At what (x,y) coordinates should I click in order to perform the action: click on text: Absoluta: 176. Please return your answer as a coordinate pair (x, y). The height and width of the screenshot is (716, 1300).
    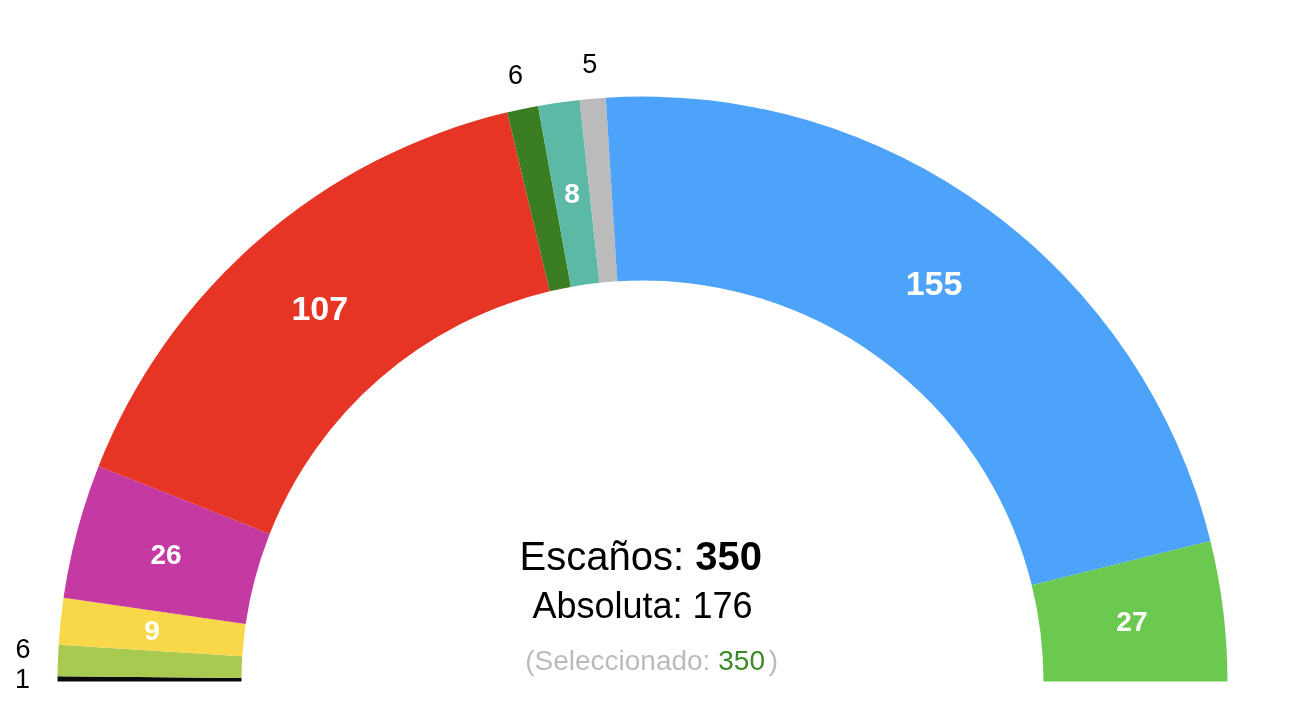
    Looking at the image, I should click on (642, 605).